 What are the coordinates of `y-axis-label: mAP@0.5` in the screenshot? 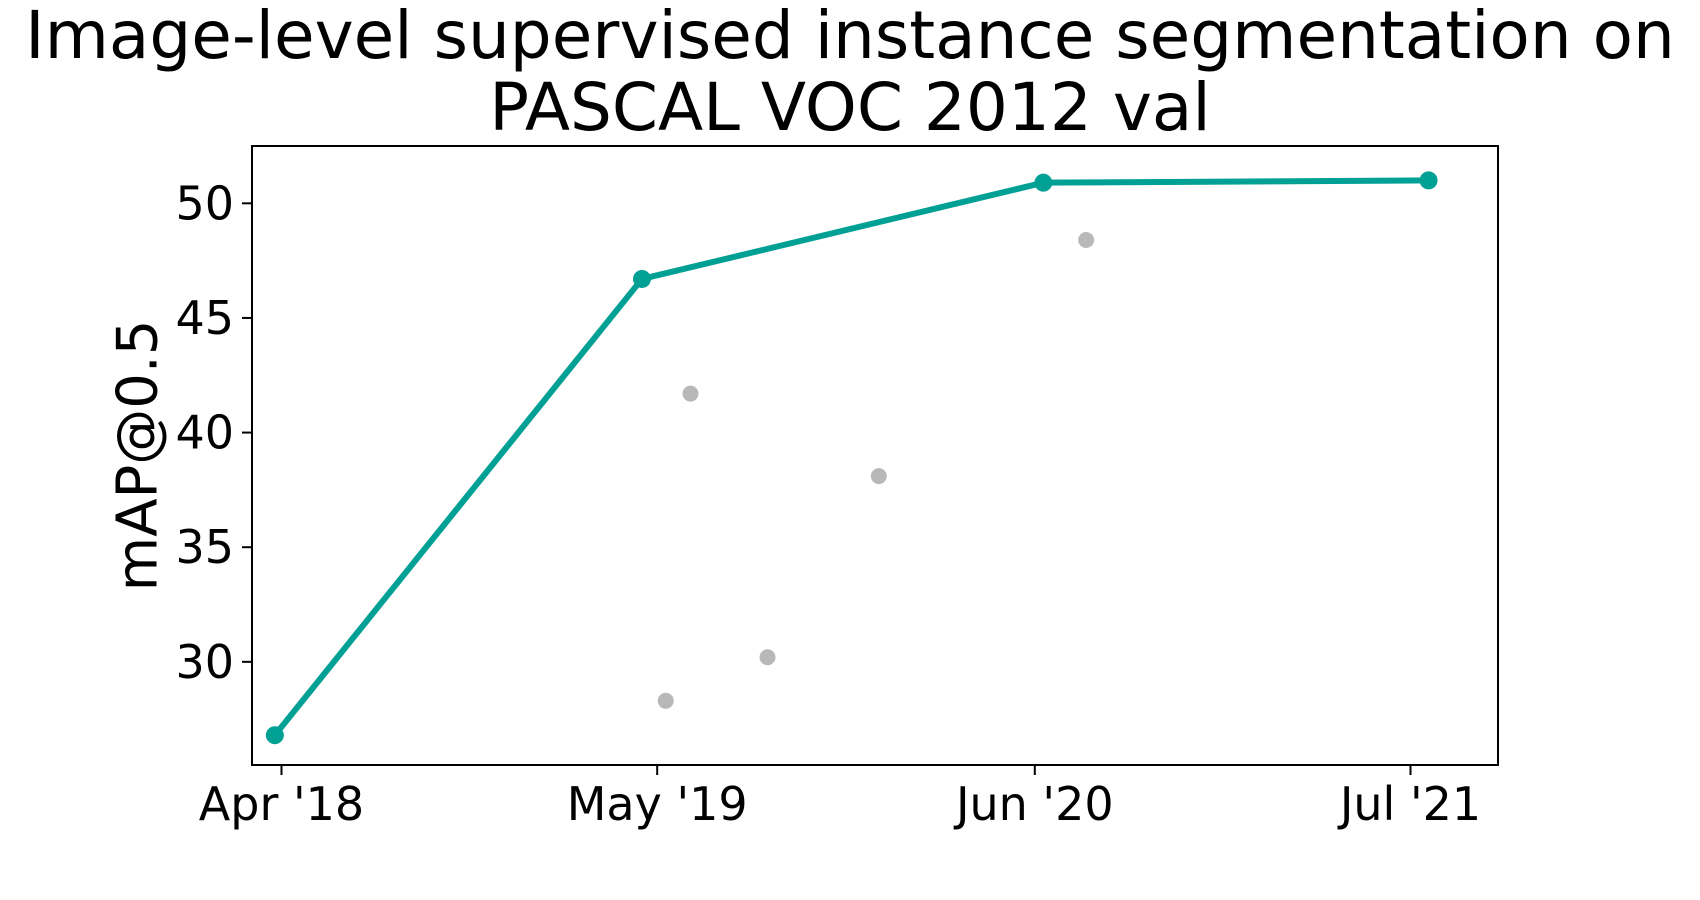 It's located at (138, 456).